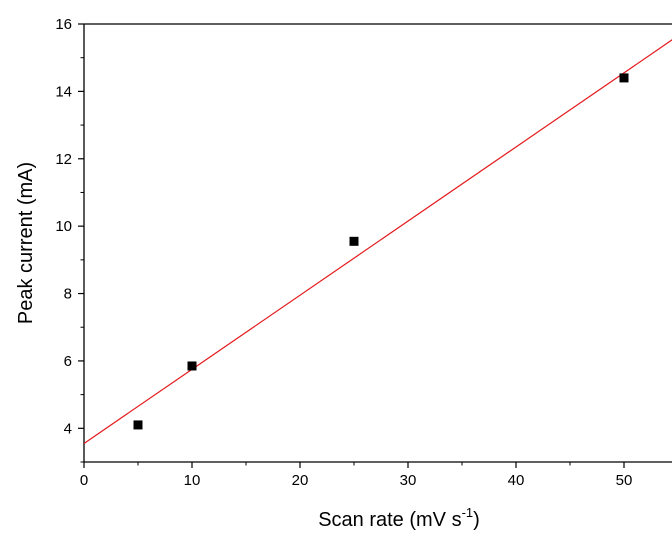 The image size is (672, 540). I want to click on y-ticks: 4 6 8 10 12 14 16, so click(69, 239).